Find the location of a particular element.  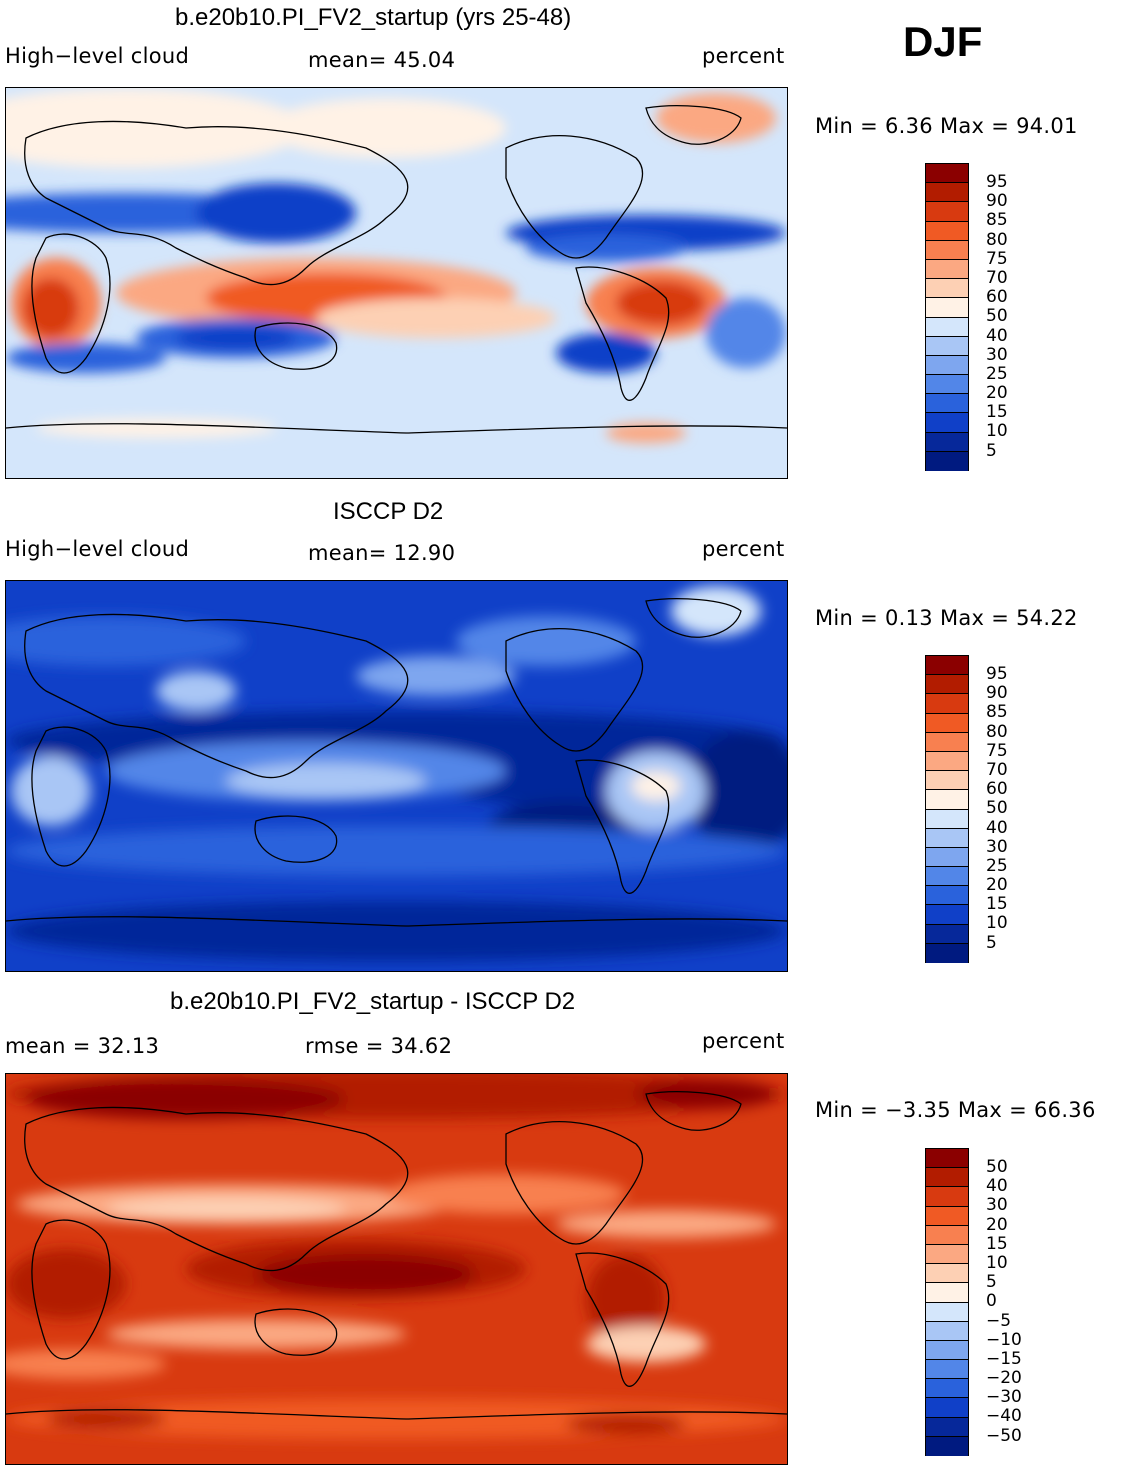

colorbar-tick-label: 40 is located at coordinates (997, 1186).